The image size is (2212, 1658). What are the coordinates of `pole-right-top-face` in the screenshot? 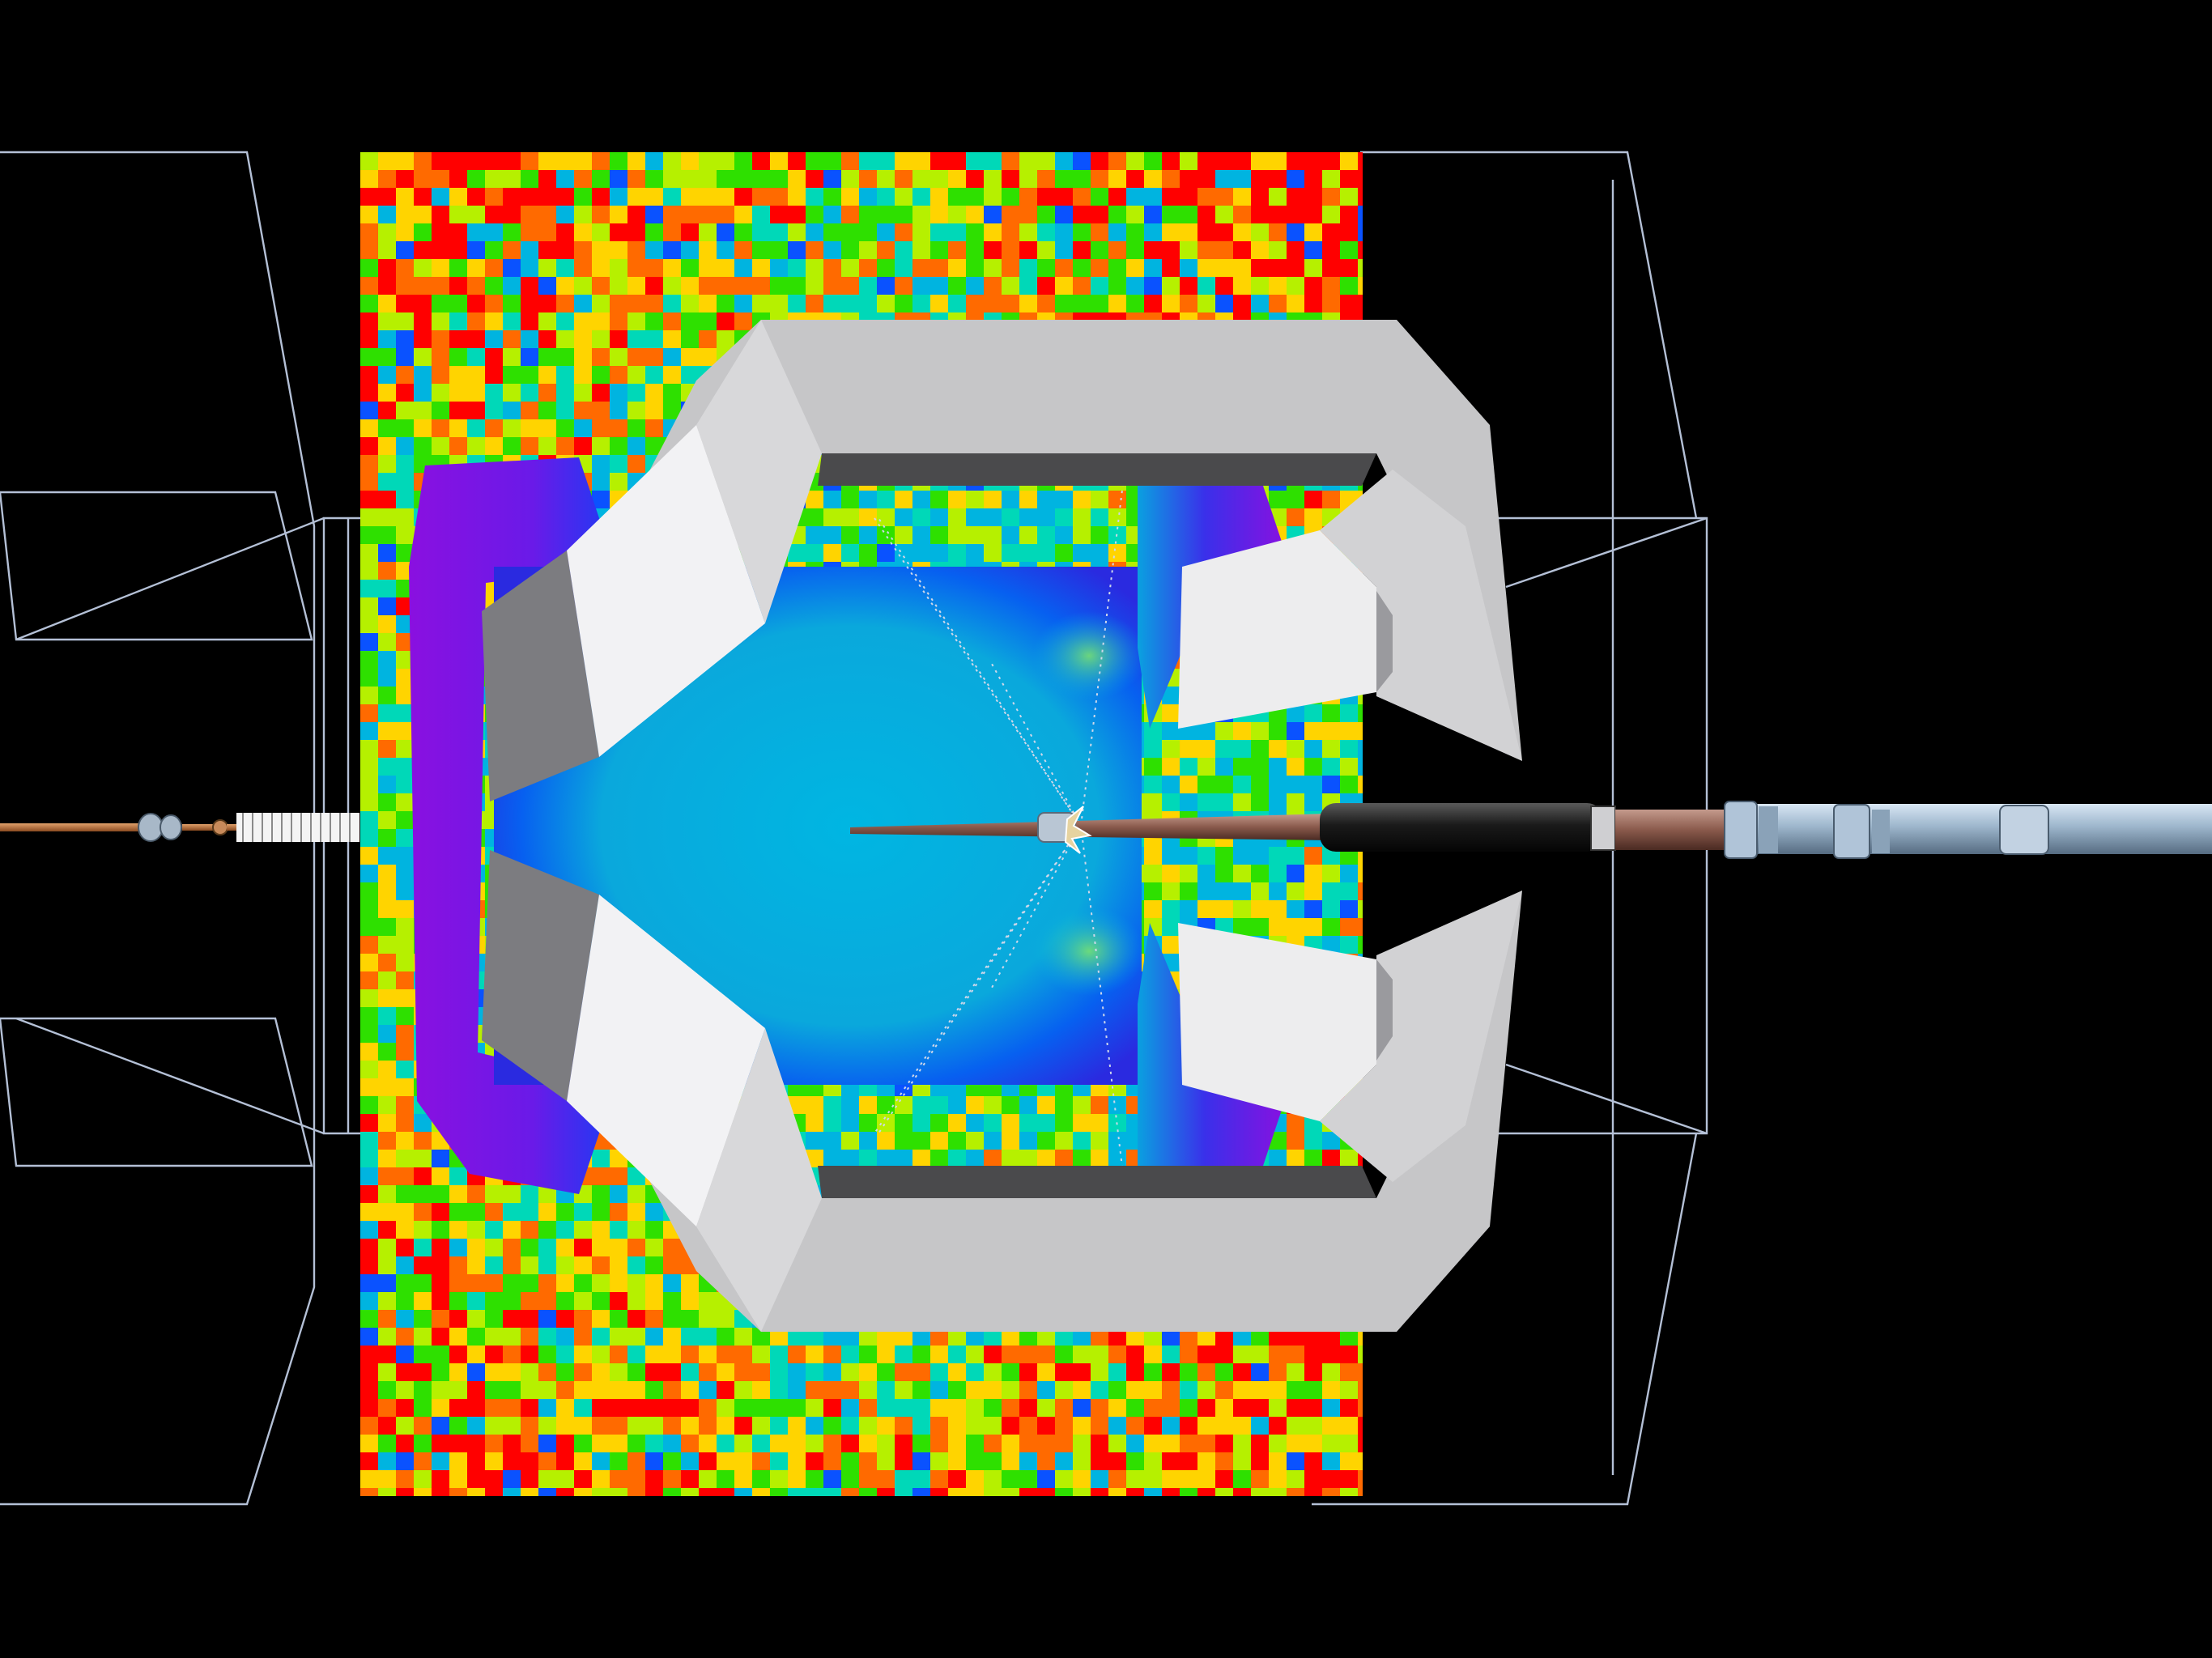 It's located at (1277, 629).